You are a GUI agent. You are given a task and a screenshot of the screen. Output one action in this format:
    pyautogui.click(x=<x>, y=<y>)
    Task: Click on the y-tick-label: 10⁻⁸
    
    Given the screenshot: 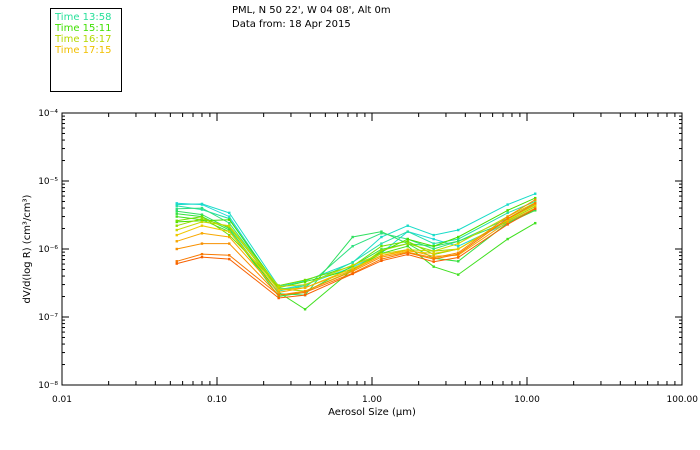 What is the action you would take?
    pyautogui.click(x=48, y=386)
    